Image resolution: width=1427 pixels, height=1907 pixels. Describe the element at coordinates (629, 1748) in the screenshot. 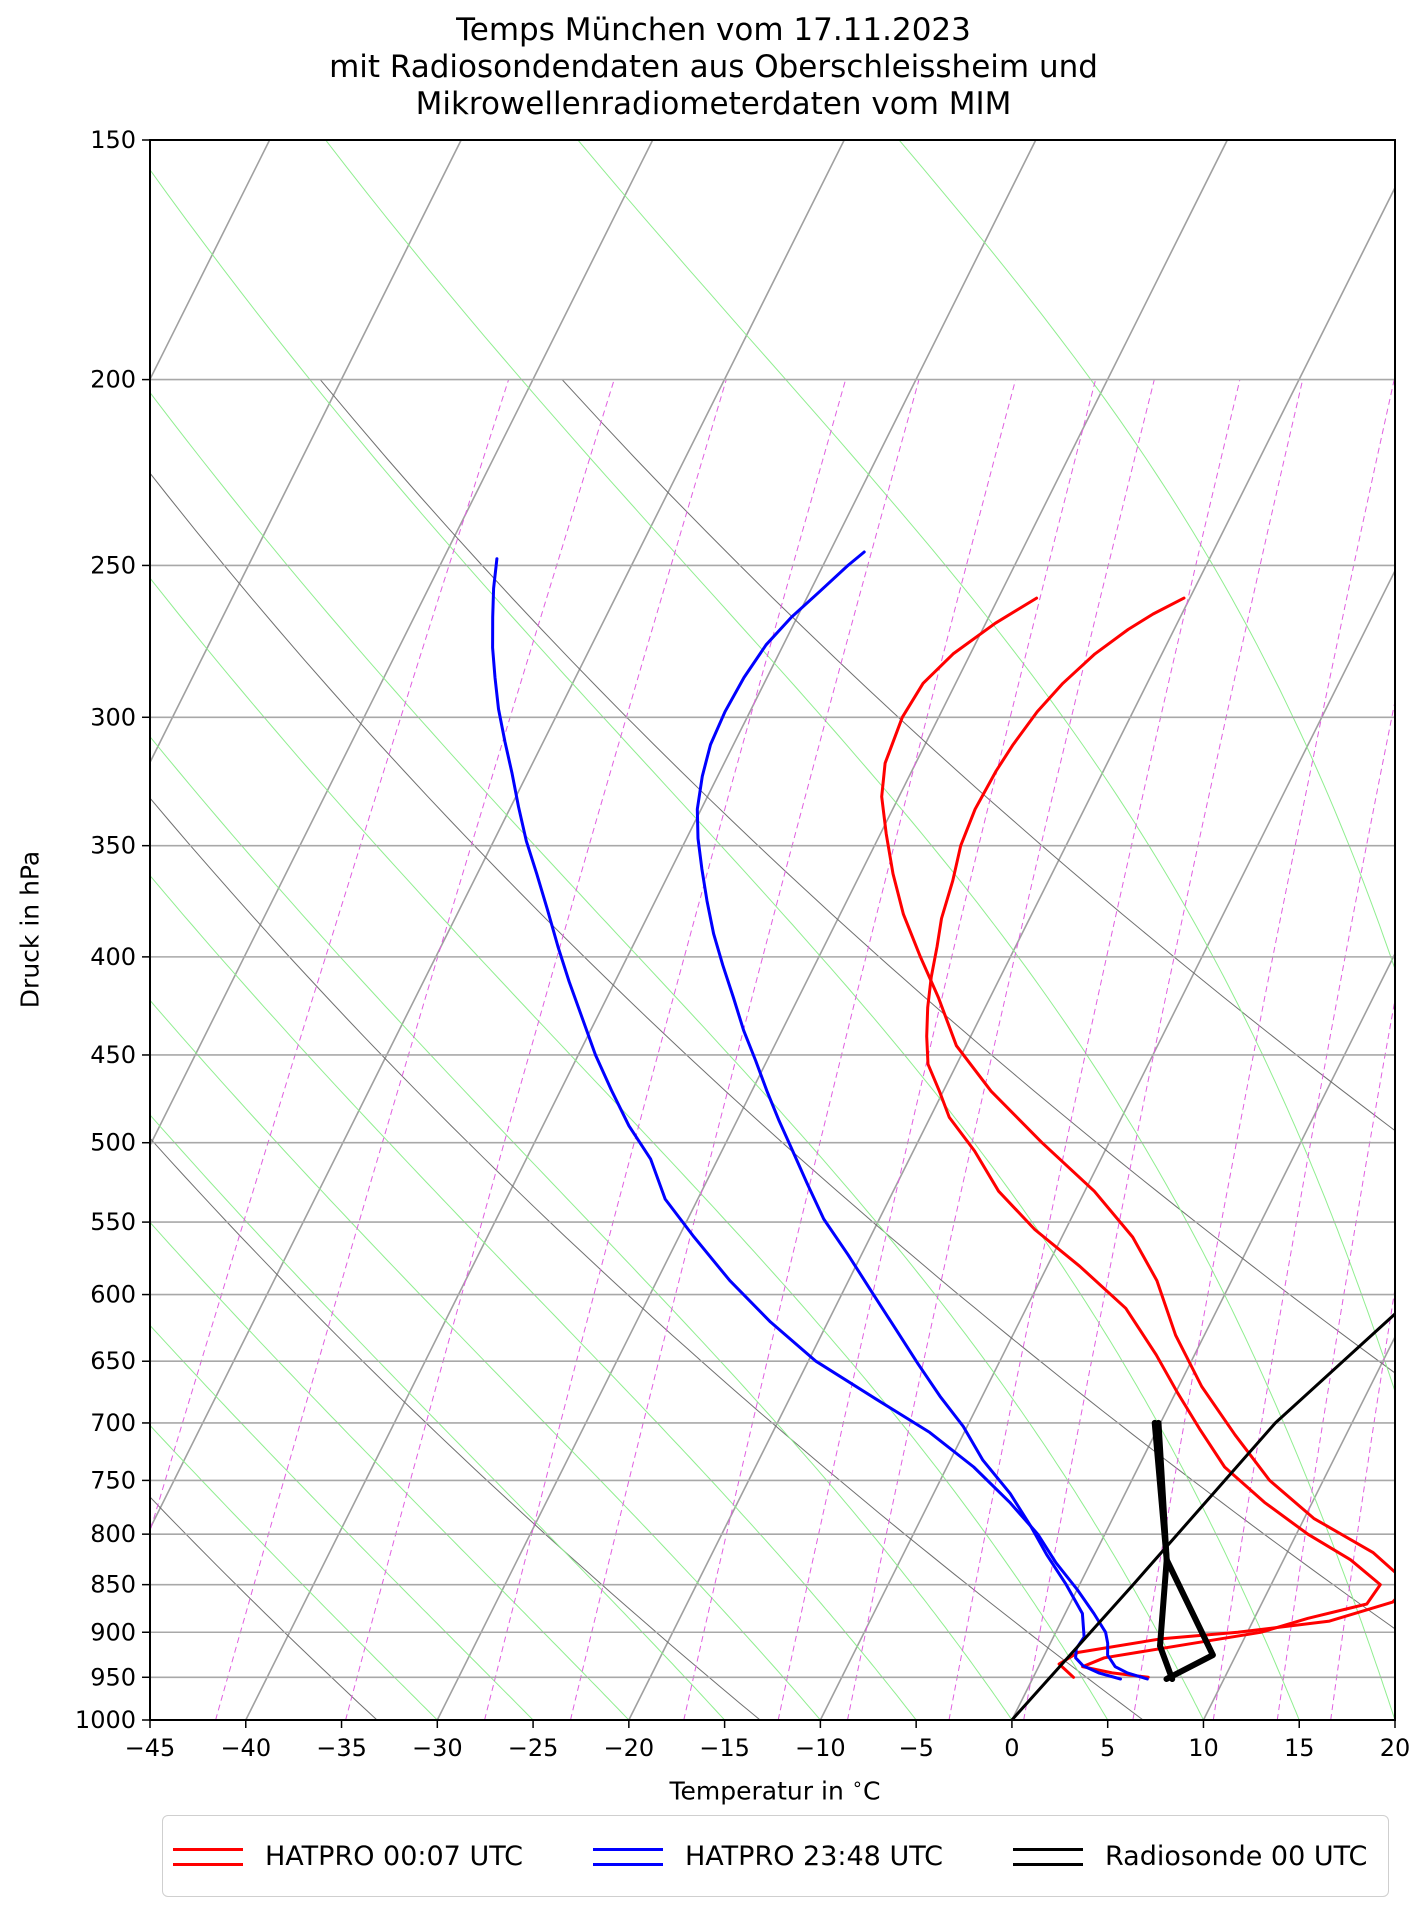

I see `x-tick-label: −20` at that location.